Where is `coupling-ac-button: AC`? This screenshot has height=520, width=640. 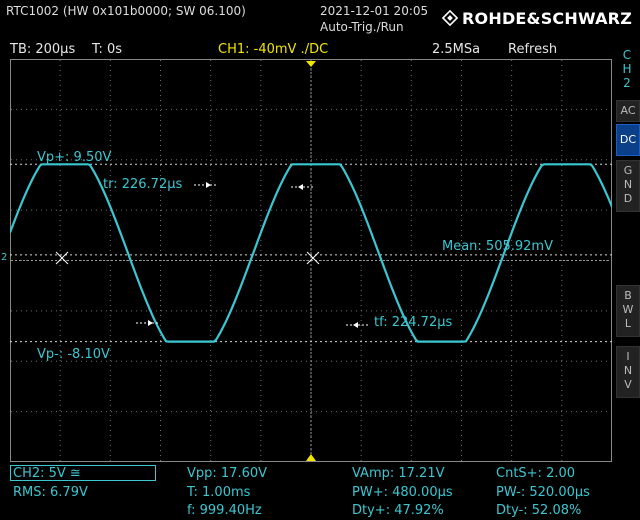 coupling-ac-button: AC is located at coordinates (628, 111).